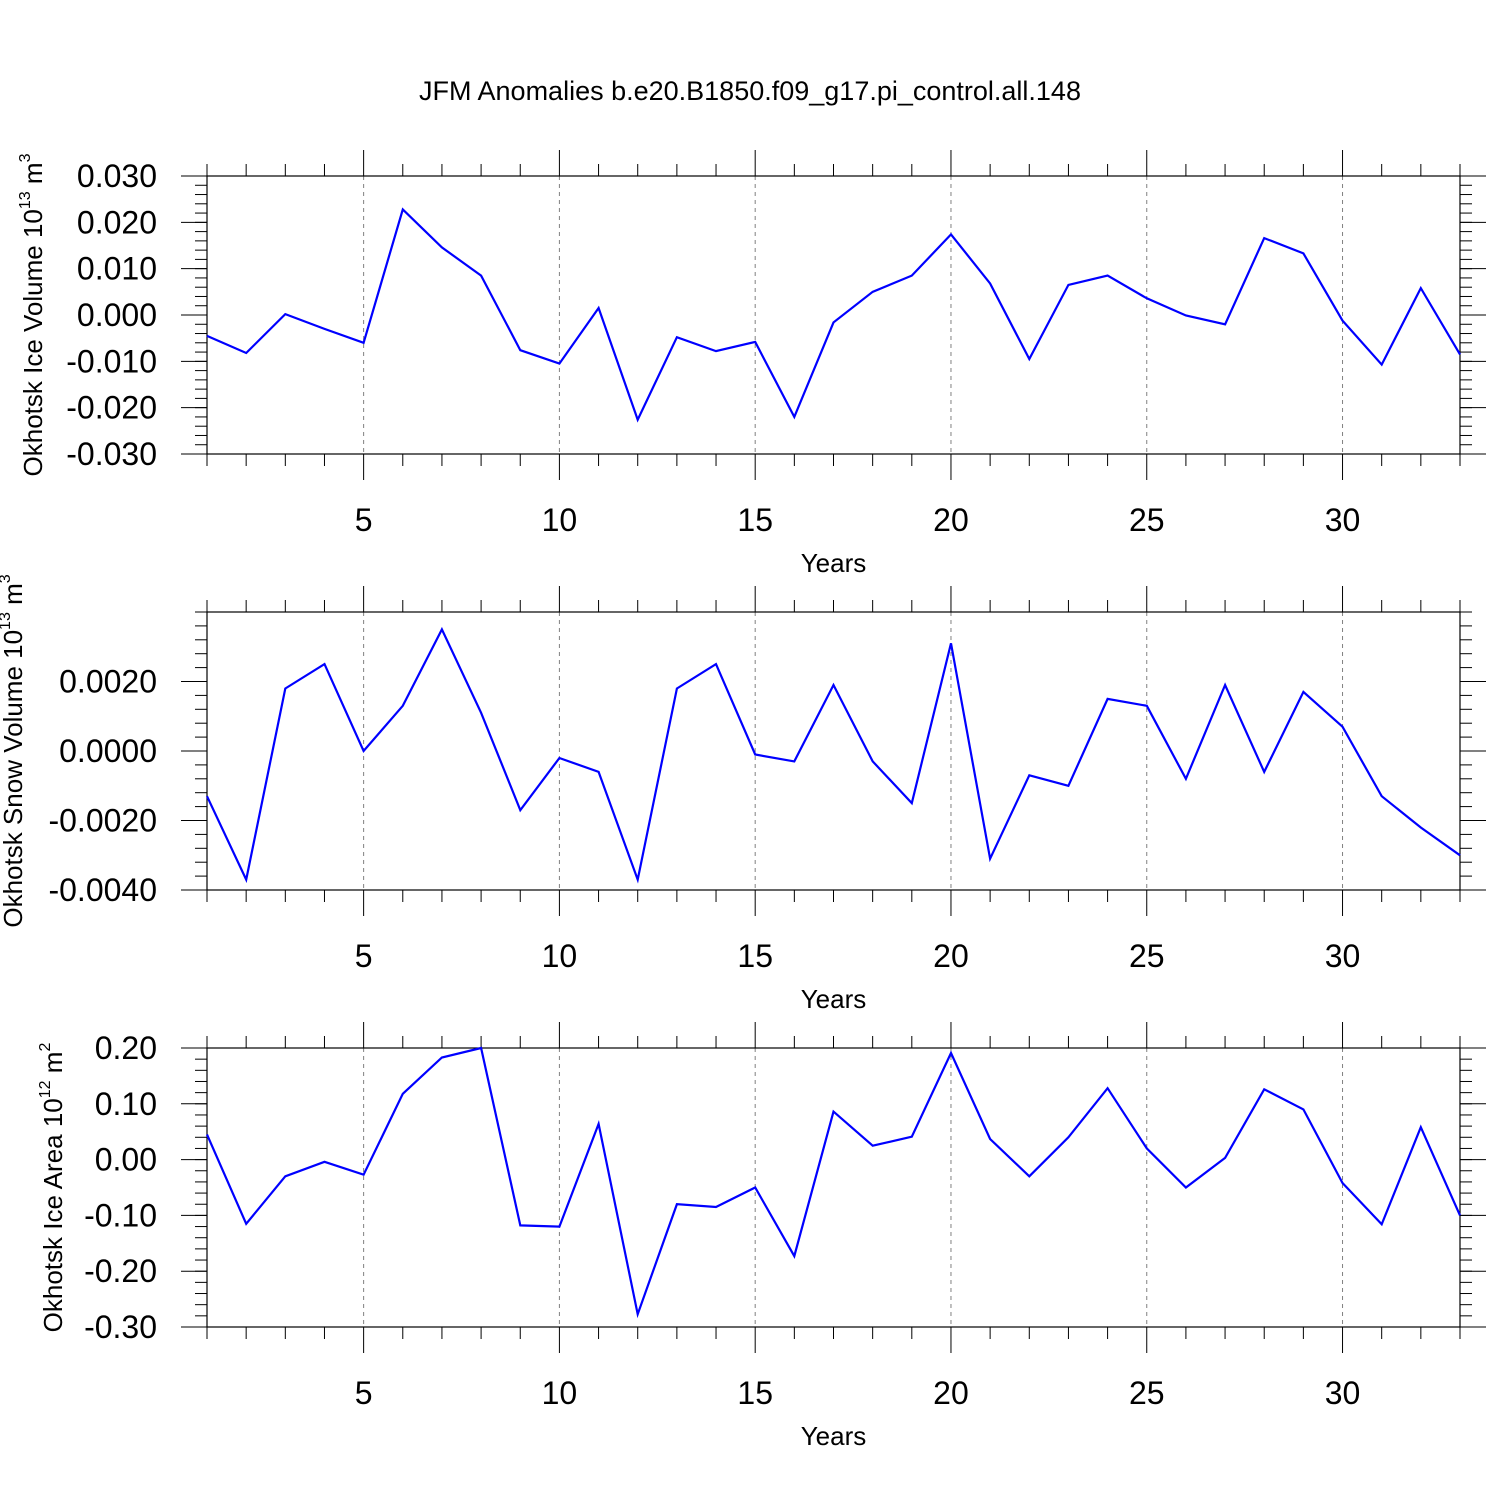 The height and width of the screenshot is (1500, 1500). I want to click on y-tick-label: -0.0020, so click(102, 821).